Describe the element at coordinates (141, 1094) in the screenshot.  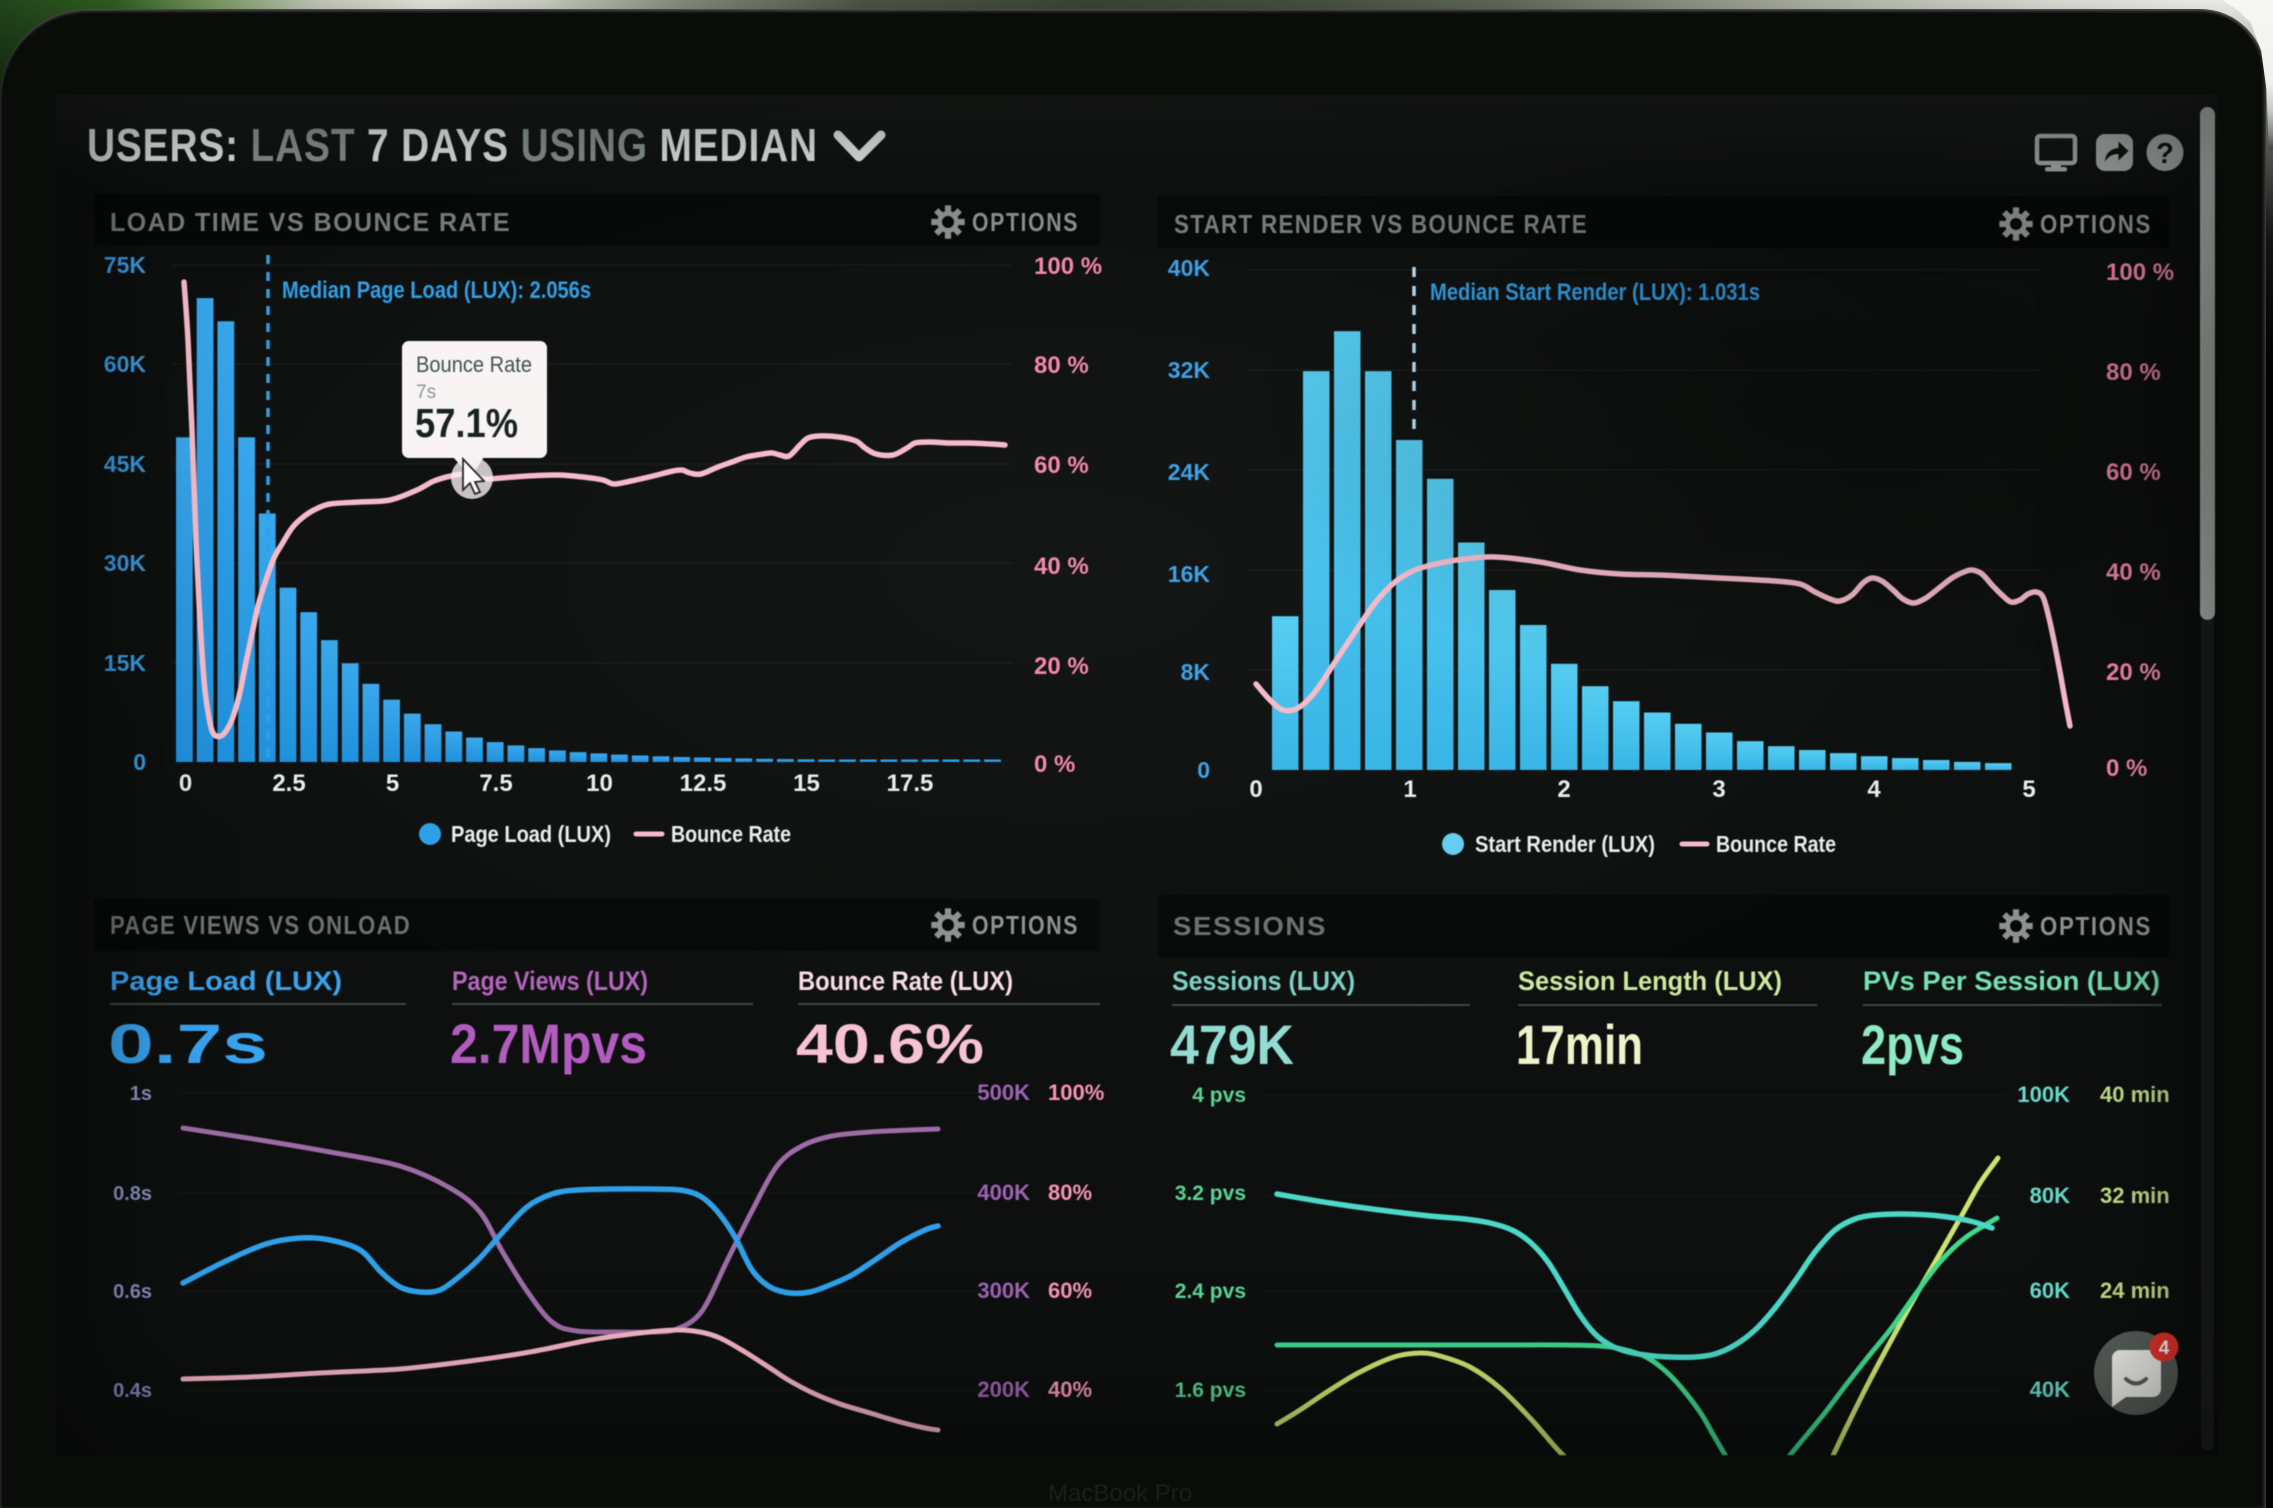
I see `svg-text: 1s` at that location.